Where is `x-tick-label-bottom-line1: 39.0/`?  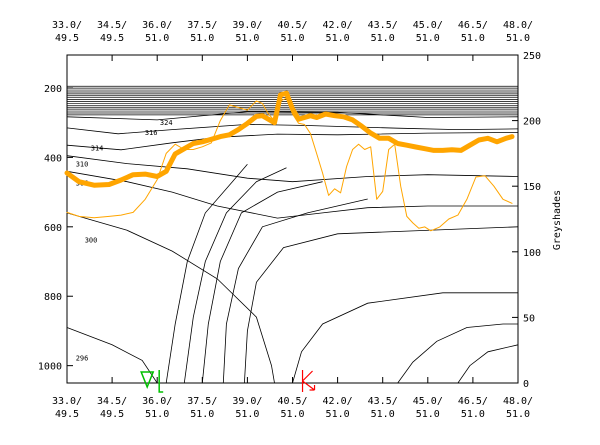
x-tick-label-bottom-line1: 39.0/ is located at coordinates (247, 401).